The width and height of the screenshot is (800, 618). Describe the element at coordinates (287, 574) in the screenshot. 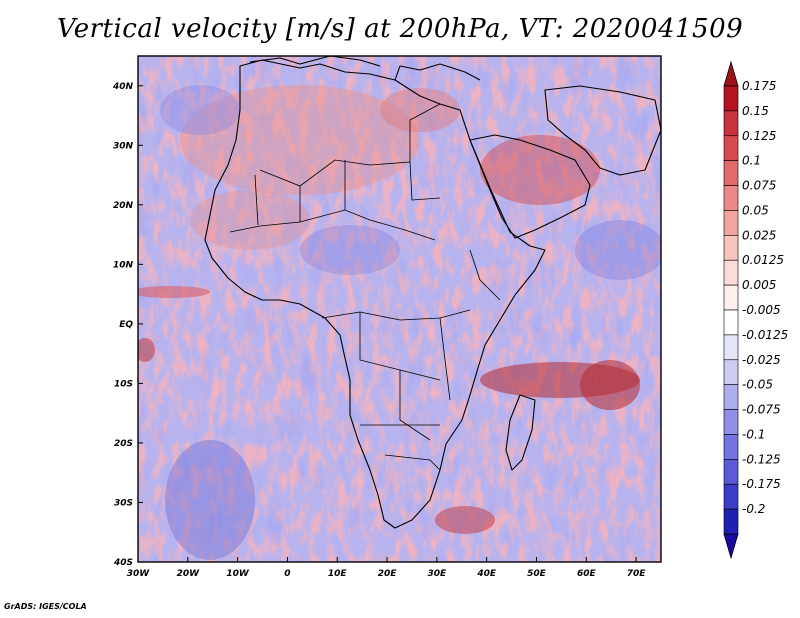

I see `x-tick-label: 0` at that location.